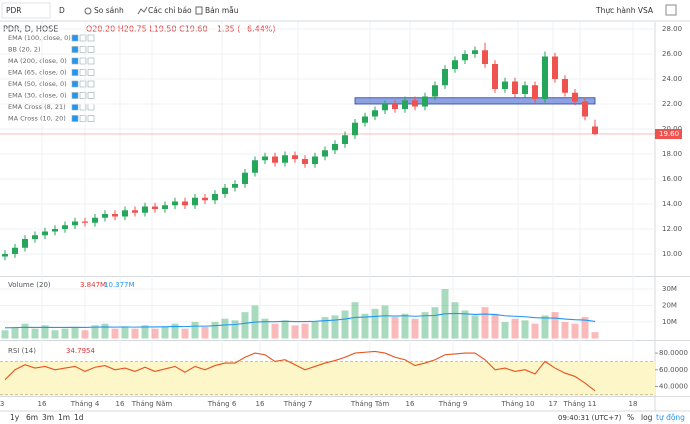 This screenshot has height=424, width=690. I want to click on symbol-input, so click(26, 10).